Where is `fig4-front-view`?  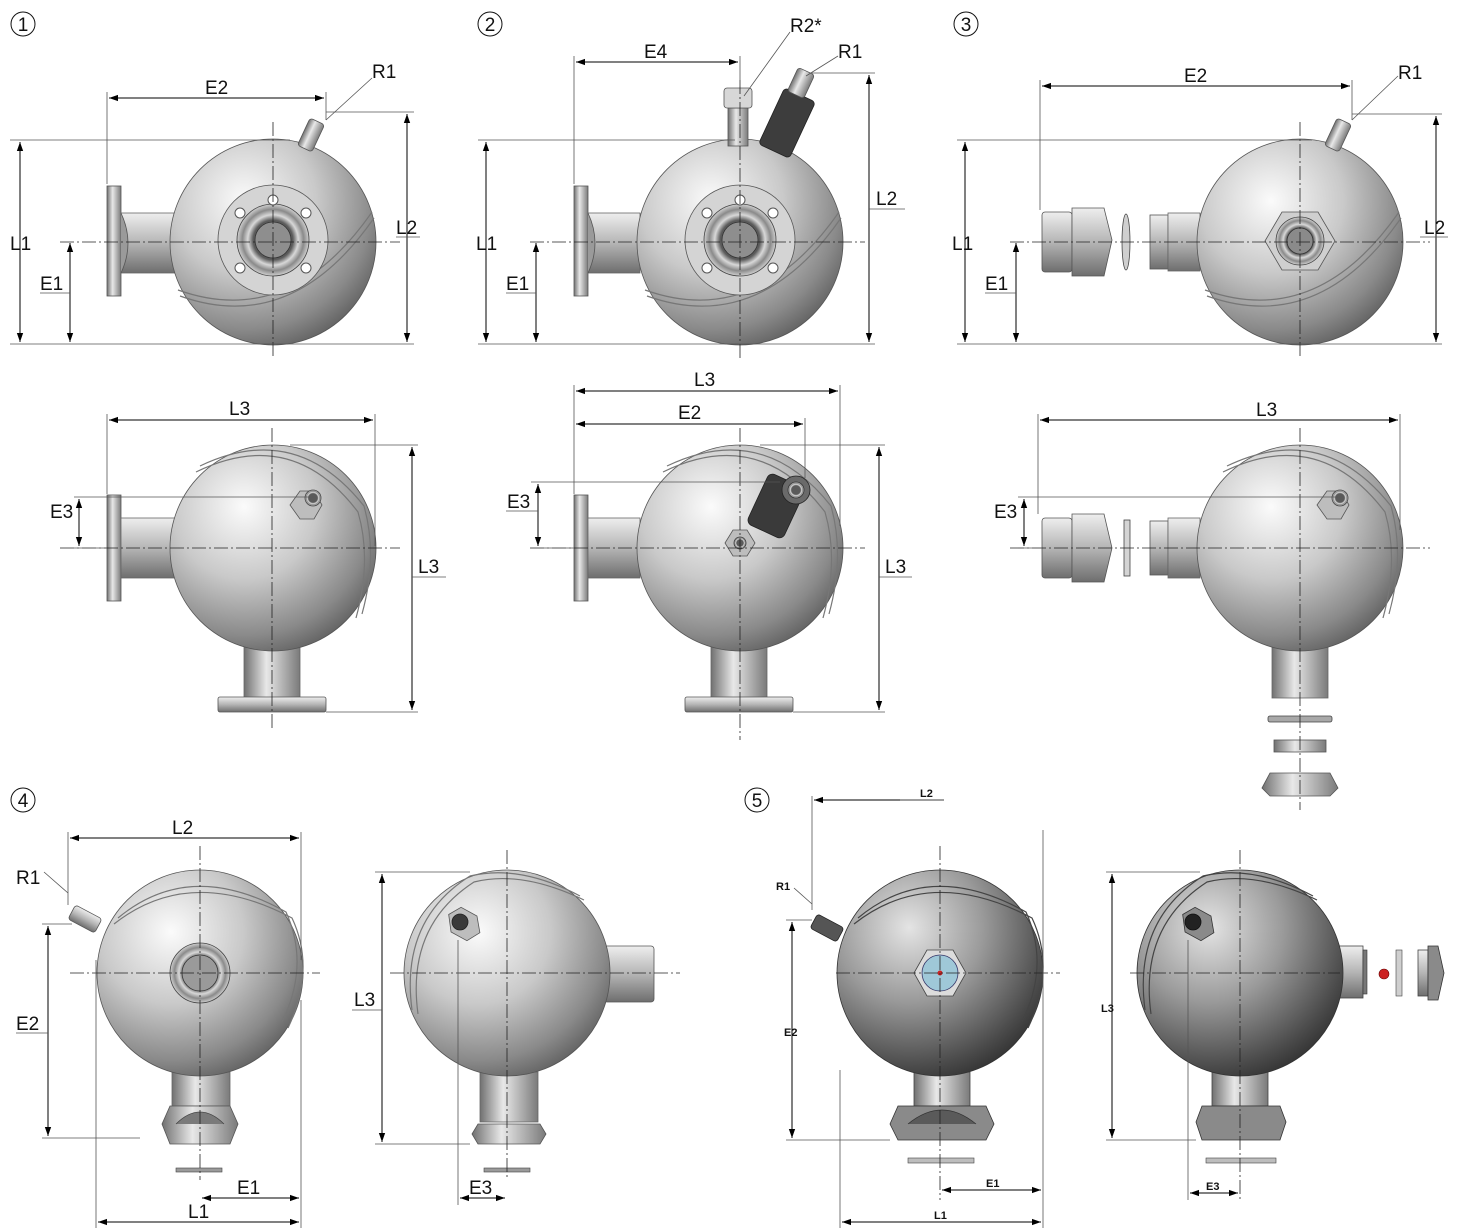
fig4-front-view is located at coordinates (194, 1013).